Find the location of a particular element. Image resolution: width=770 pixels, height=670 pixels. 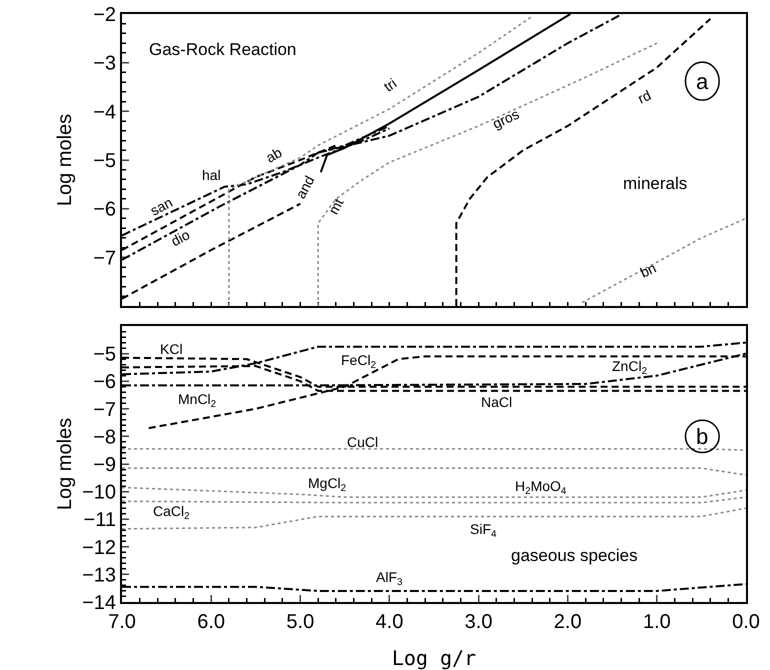

annotation: mt is located at coordinates (336, 206).